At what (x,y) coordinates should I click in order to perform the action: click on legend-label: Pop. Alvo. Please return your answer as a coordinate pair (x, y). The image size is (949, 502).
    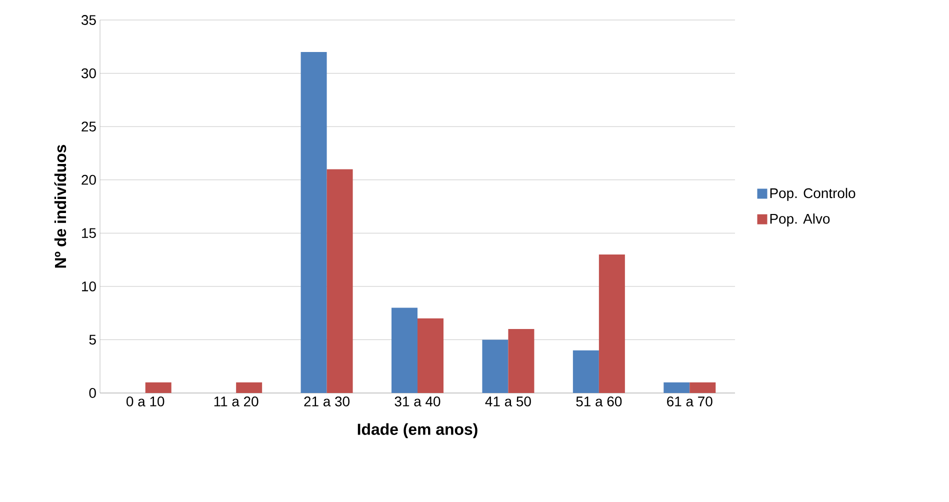
    Looking at the image, I should click on (800, 219).